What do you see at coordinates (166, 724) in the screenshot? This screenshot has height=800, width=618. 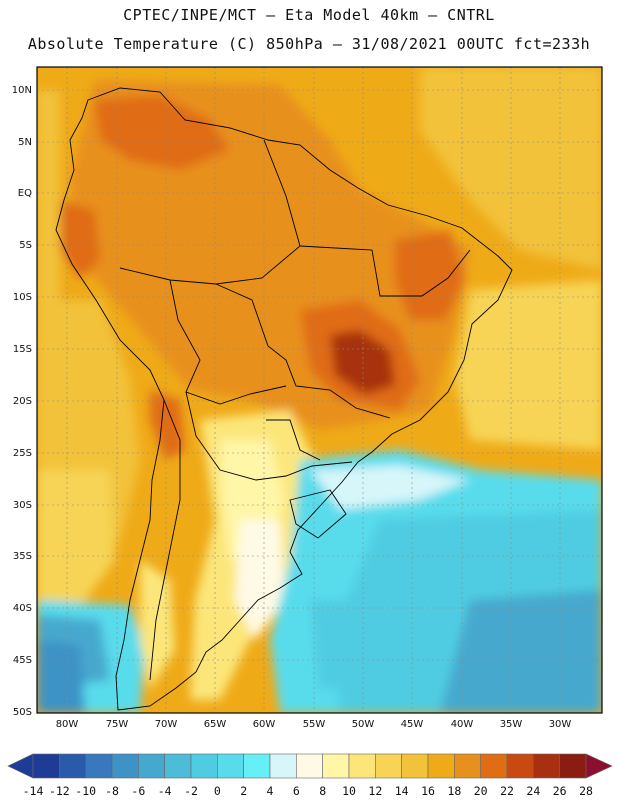 I see `lon-label: 70W` at bounding box center [166, 724].